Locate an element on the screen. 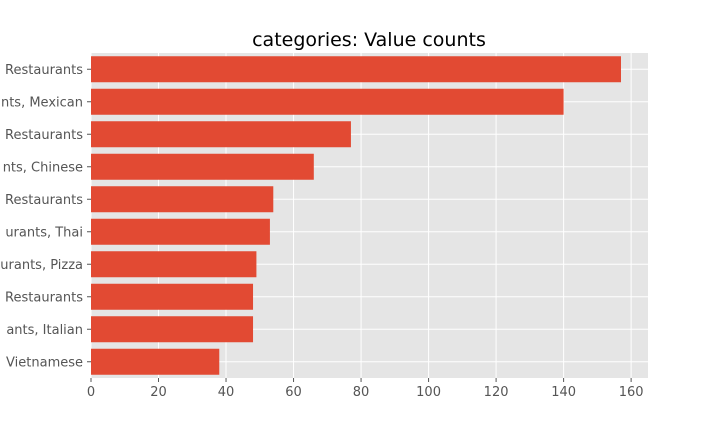 The width and height of the screenshot is (720, 432). y-tick-label: ants, Italian is located at coordinates (44, 330).